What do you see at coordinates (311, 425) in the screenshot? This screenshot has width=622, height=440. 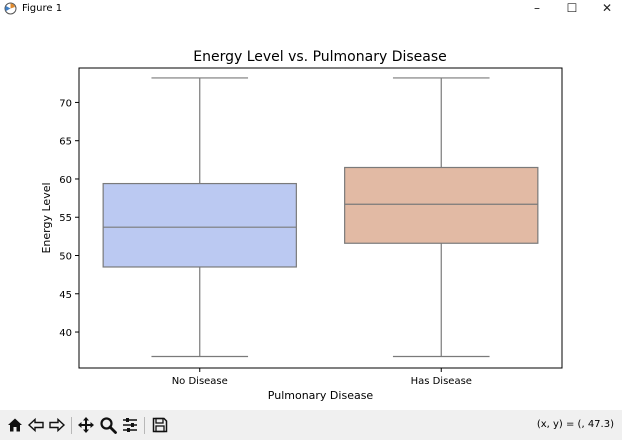 I see `navigation-toolbar: (x, y) = (, 47.3)` at bounding box center [311, 425].